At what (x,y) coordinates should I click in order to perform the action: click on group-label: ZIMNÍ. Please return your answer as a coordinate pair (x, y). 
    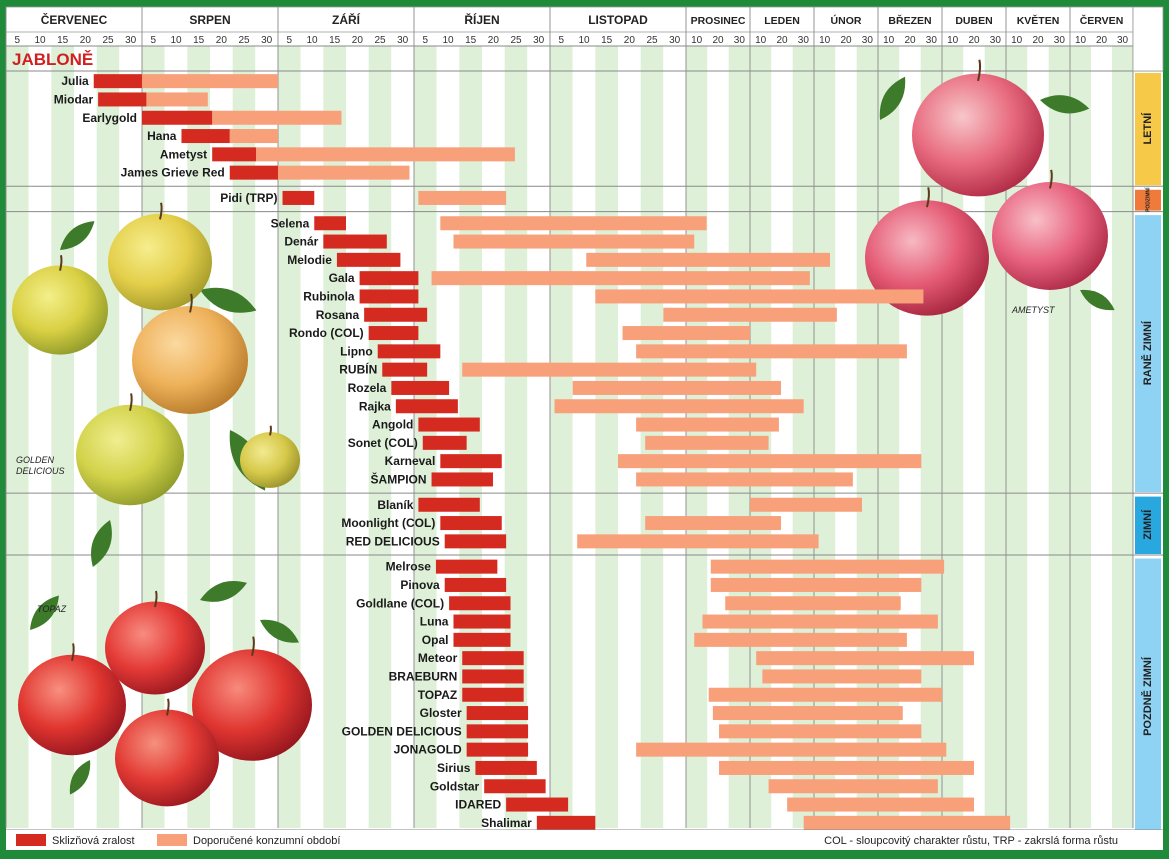
    Looking at the image, I should click on (1147, 524).